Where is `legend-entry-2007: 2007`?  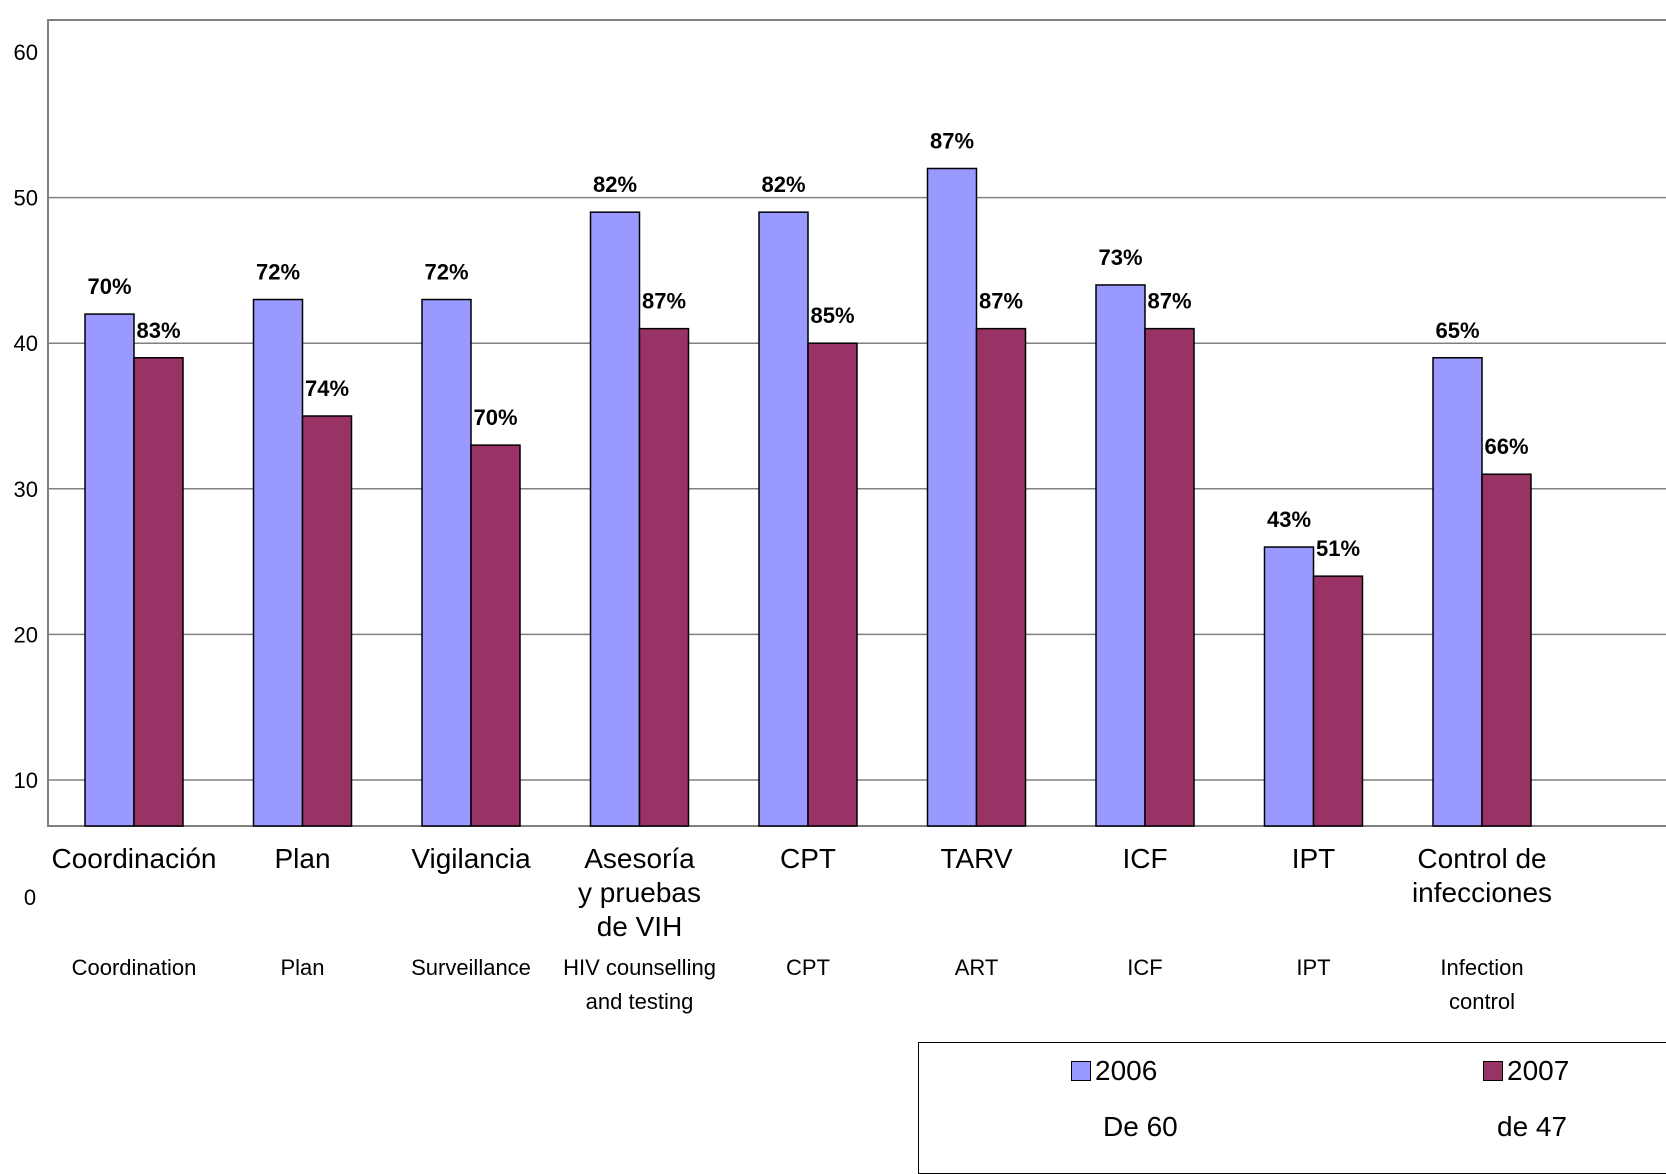 legend-entry-2007: 2007 is located at coordinates (1526, 1071).